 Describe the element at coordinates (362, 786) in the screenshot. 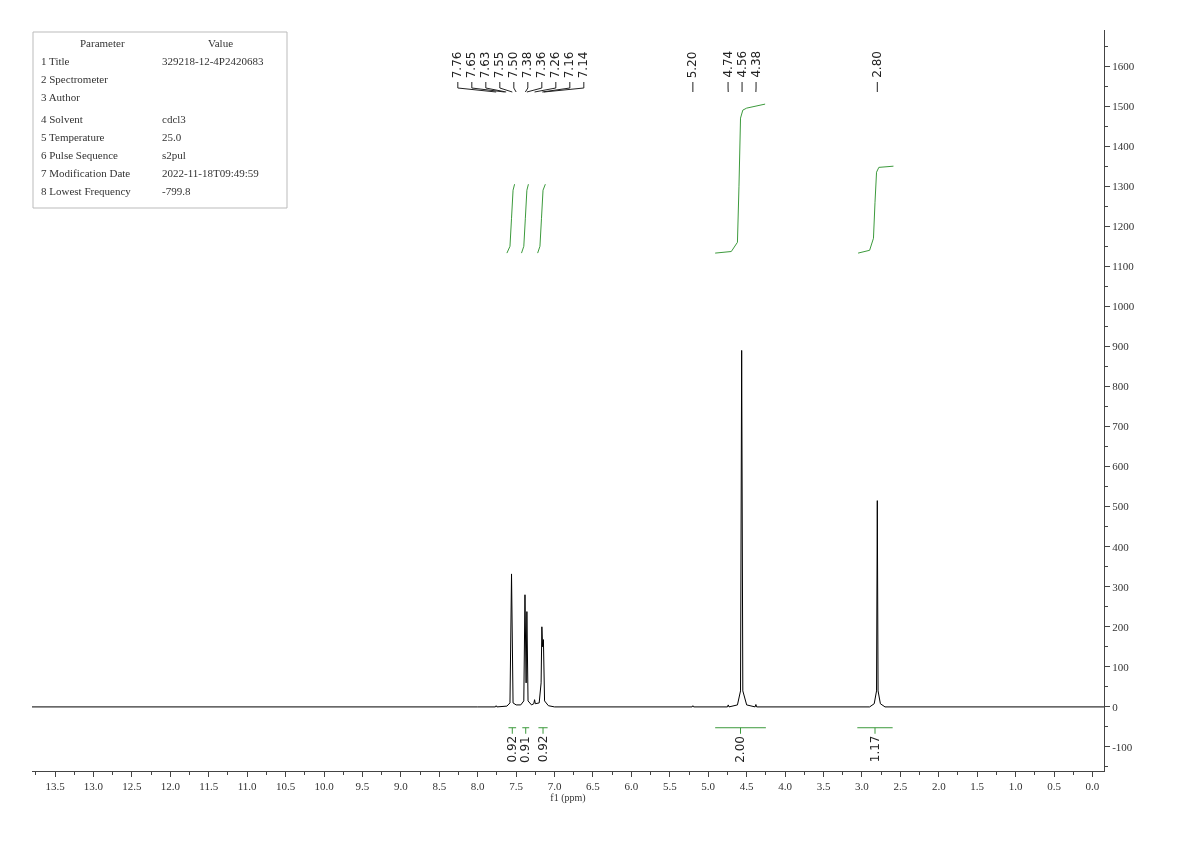

I see `x-tick-label: 9.5` at that location.